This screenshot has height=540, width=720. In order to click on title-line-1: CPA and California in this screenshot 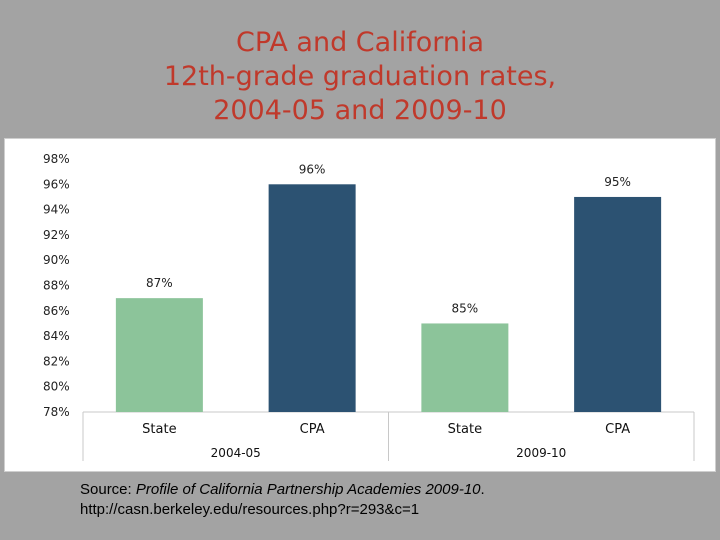, I will do `click(360, 42)`.